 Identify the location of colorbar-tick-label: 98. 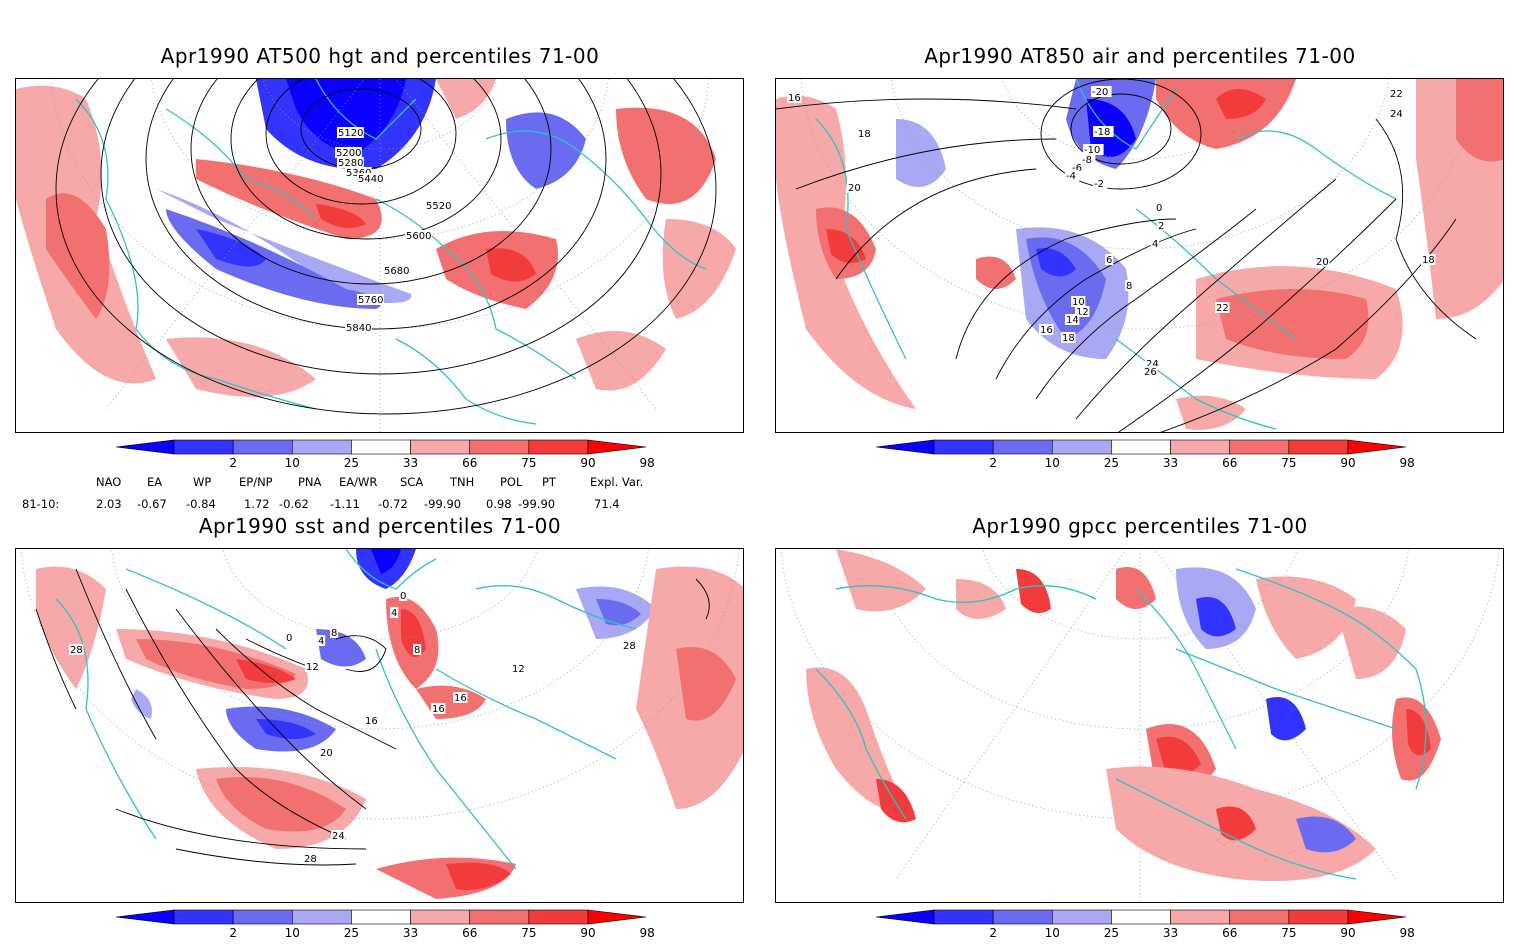
(1407, 933).